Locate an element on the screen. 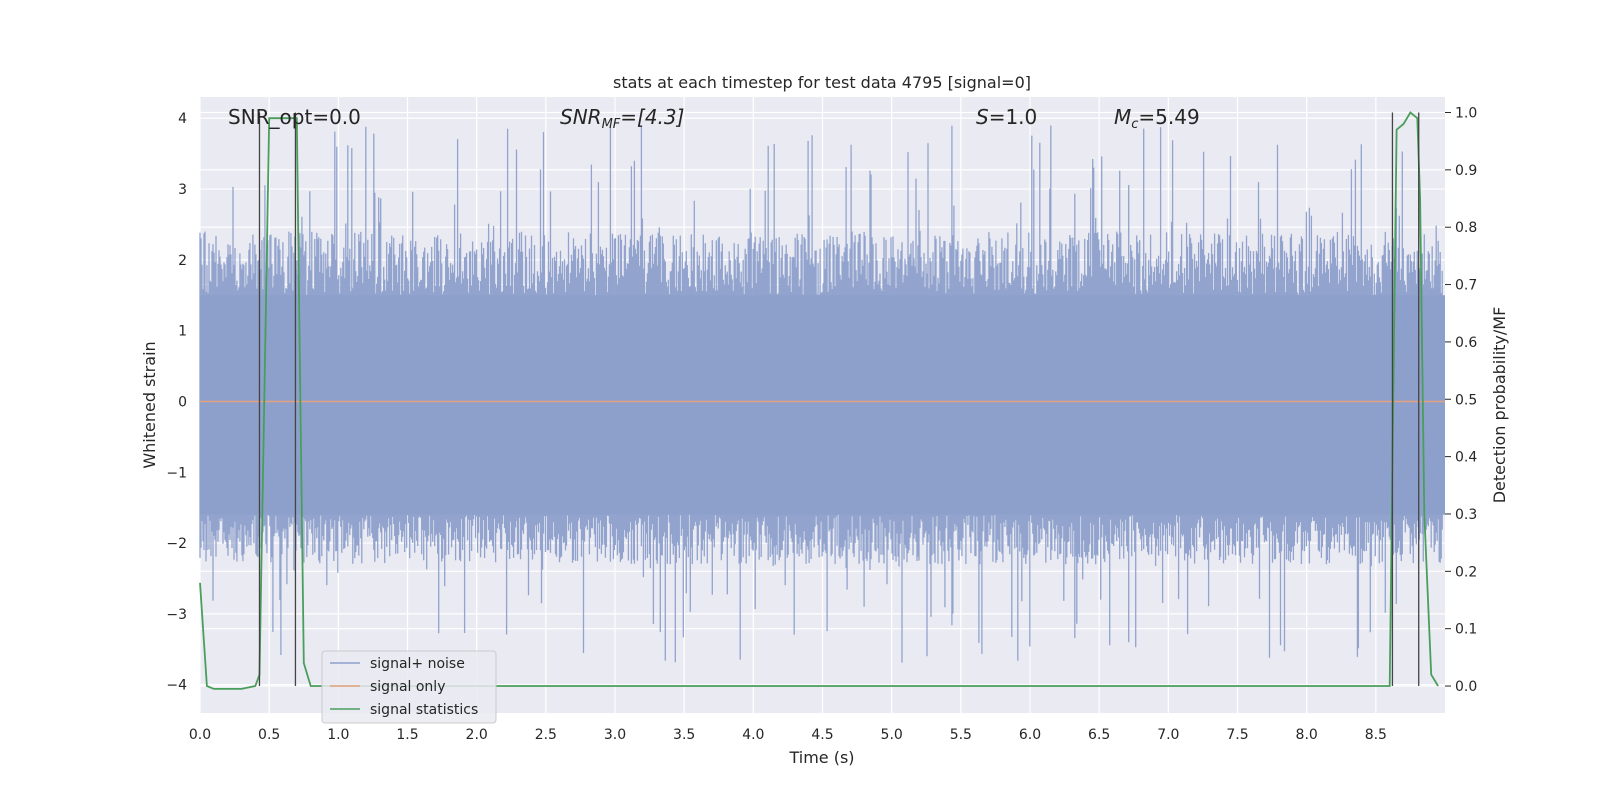 The height and width of the screenshot is (800, 1600). x-tick-label: 6.0 is located at coordinates (1030, 735).